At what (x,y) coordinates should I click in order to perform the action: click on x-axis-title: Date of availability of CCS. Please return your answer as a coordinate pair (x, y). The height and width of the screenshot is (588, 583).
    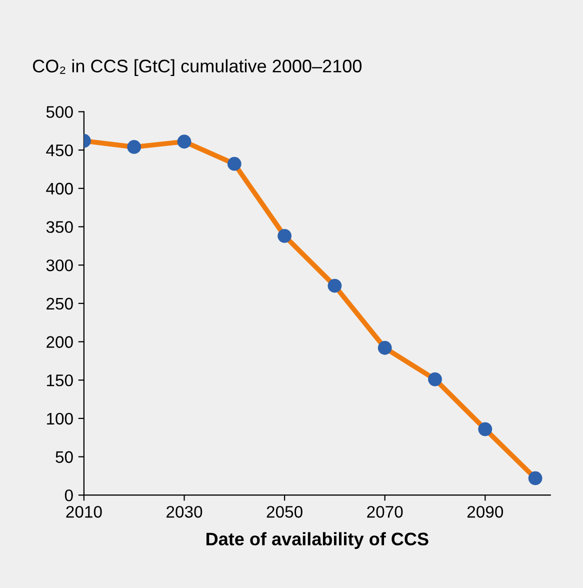
    Looking at the image, I should click on (317, 540).